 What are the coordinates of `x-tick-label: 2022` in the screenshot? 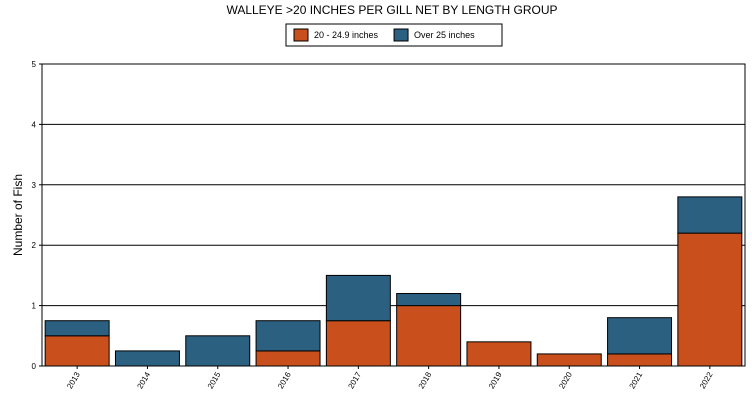 It's located at (706, 380).